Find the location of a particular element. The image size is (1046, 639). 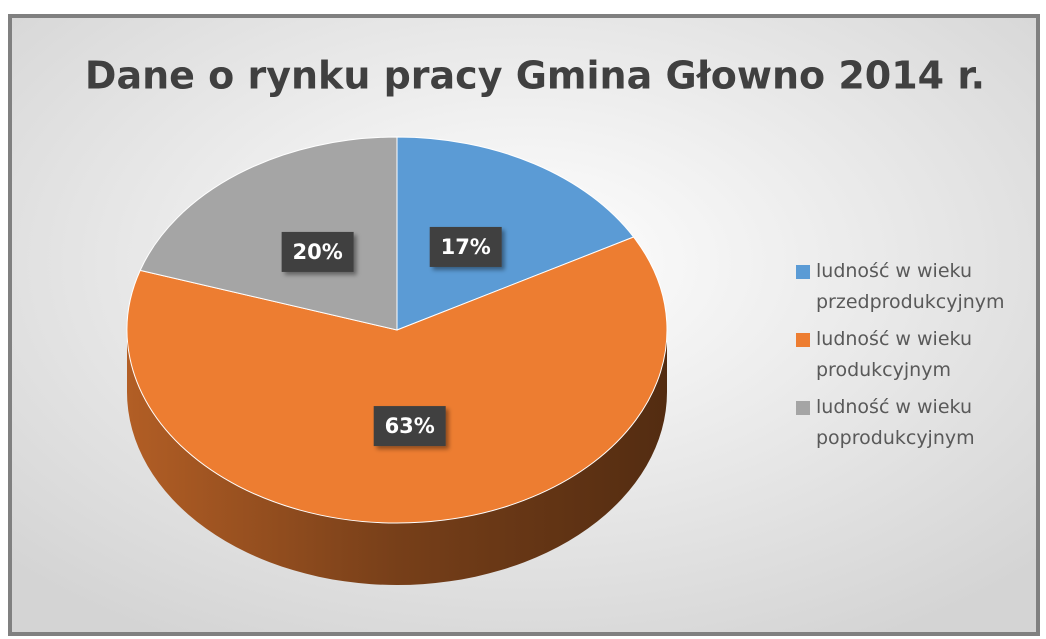

data-label: 17% is located at coordinates (466, 247).